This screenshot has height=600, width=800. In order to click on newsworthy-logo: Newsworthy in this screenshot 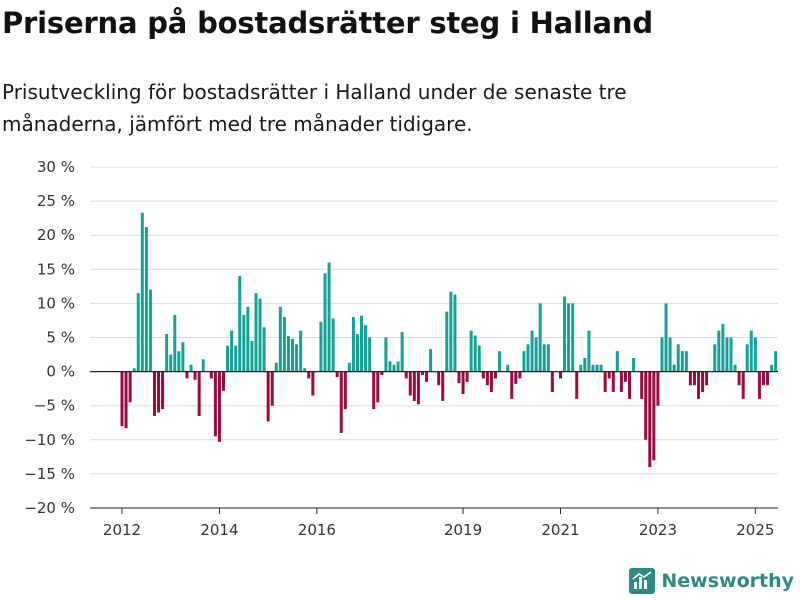, I will do `click(711, 581)`.